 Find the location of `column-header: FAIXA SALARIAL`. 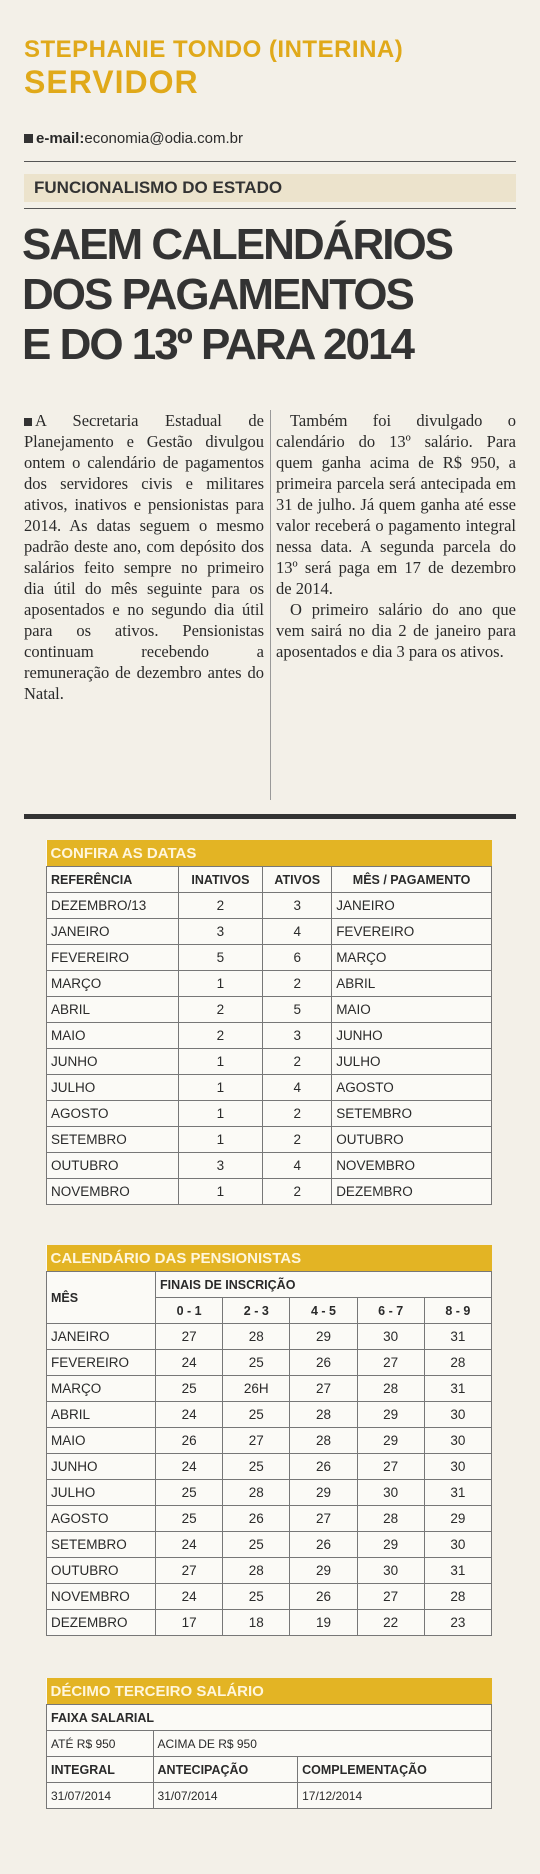

column-header: FAIXA SALARIAL is located at coordinates (269, 1717).